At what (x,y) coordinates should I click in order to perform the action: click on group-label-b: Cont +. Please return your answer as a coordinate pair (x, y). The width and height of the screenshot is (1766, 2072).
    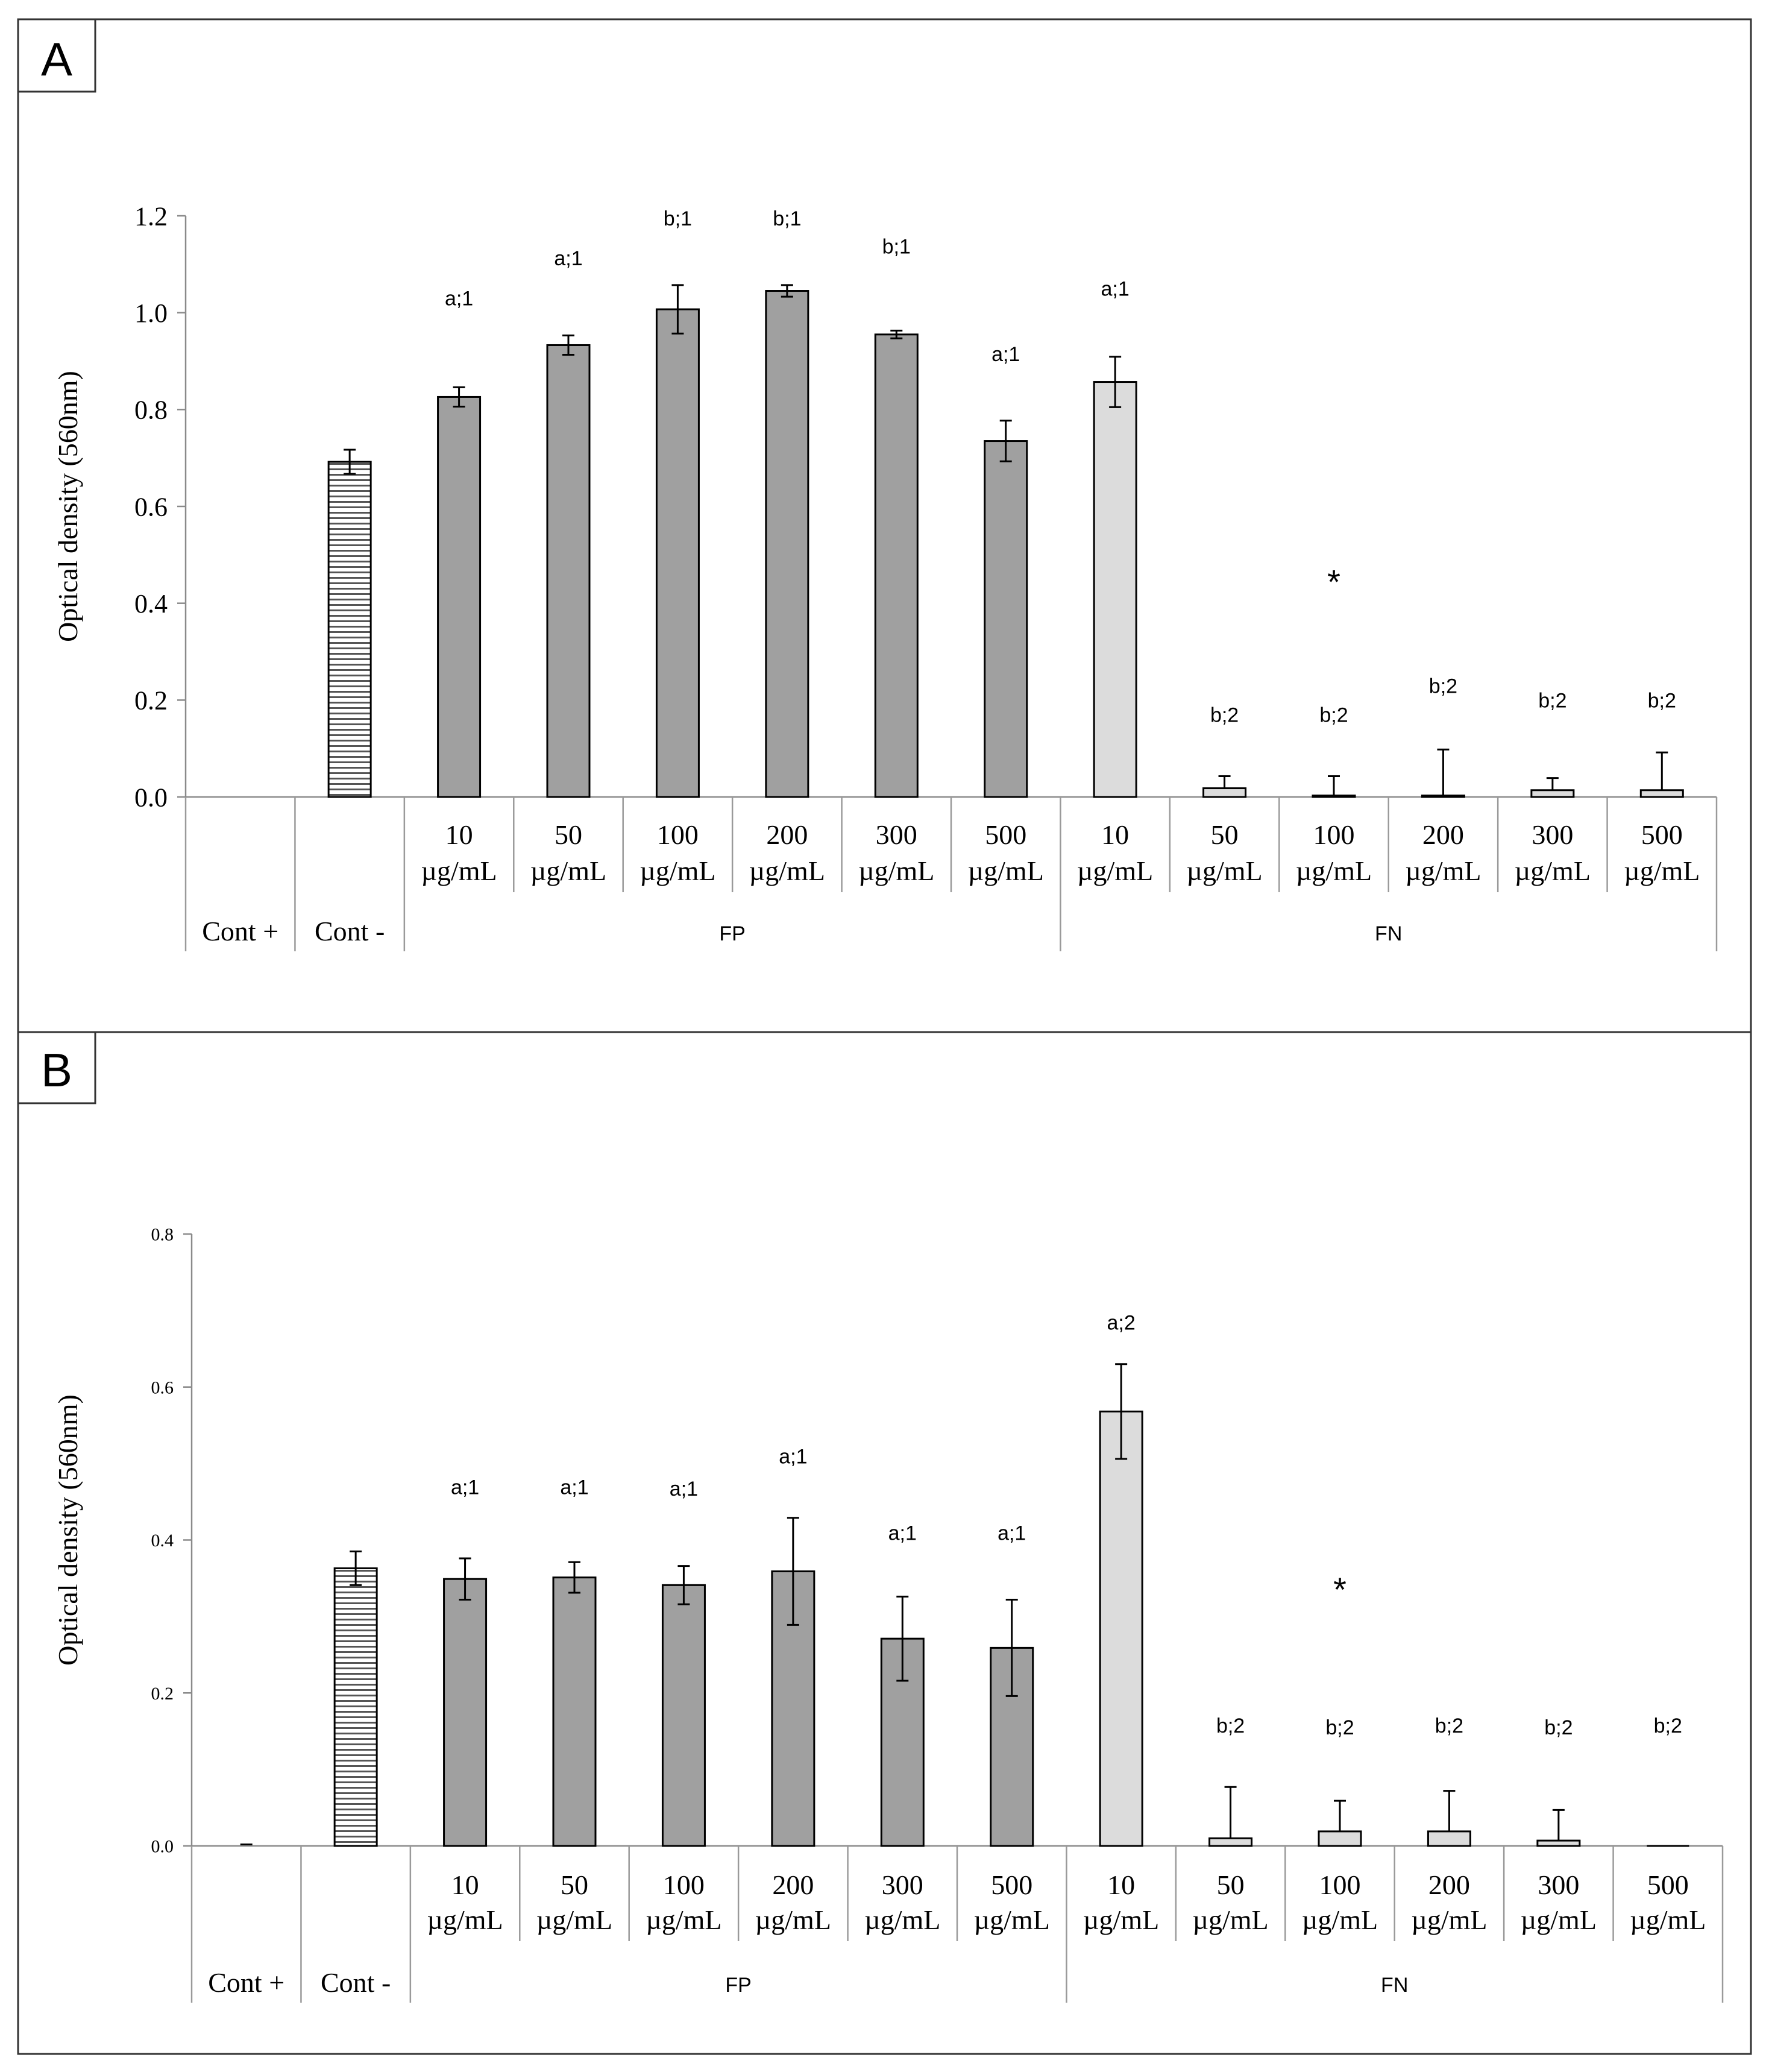
    Looking at the image, I should click on (246, 1982).